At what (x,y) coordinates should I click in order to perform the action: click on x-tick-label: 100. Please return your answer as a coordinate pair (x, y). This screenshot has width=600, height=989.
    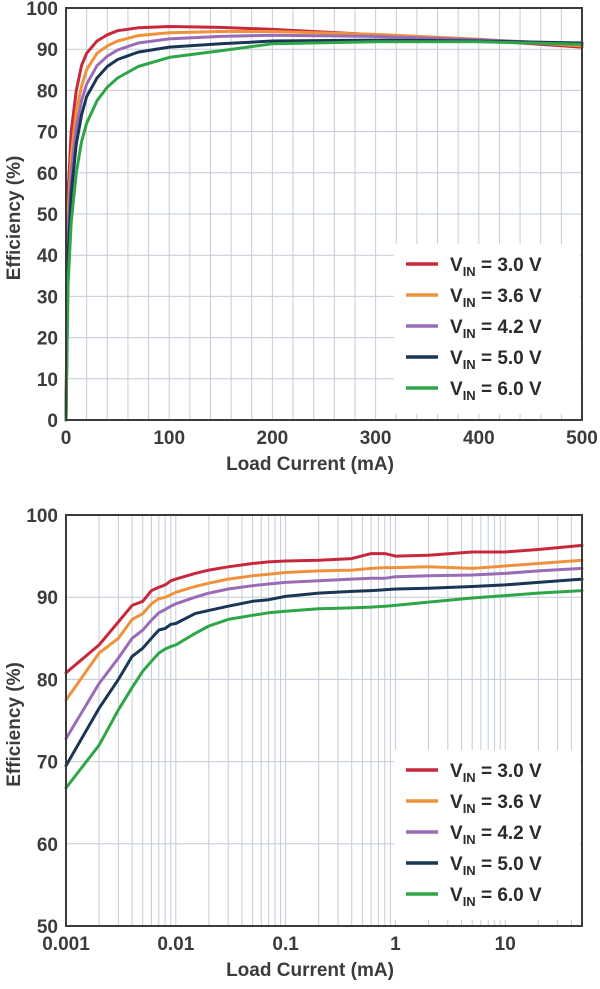
    Looking at the image, I should click on (169, 438).